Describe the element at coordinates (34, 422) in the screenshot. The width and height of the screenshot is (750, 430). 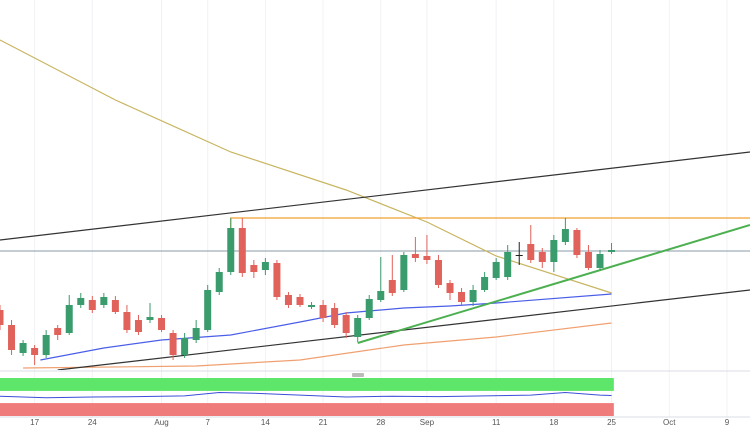
I see `x-tick-label: 17` at that location.